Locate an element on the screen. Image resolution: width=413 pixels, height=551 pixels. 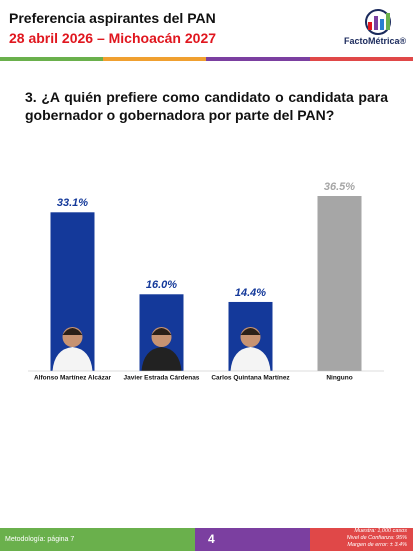
note: Nivel de Confianza: 95% is located at coordinates (376, 538).